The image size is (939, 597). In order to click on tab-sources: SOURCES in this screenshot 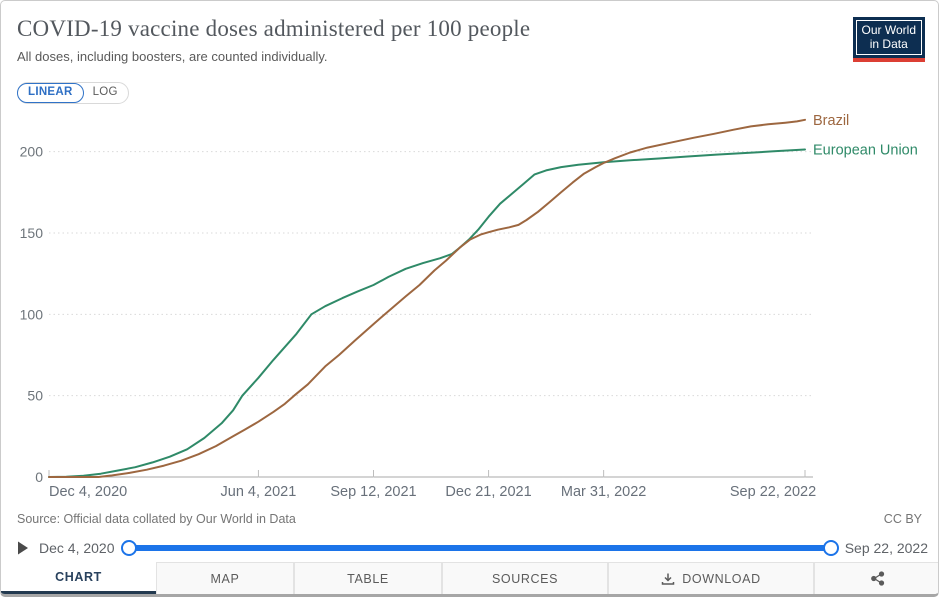, I will do `click(525, 578)`.